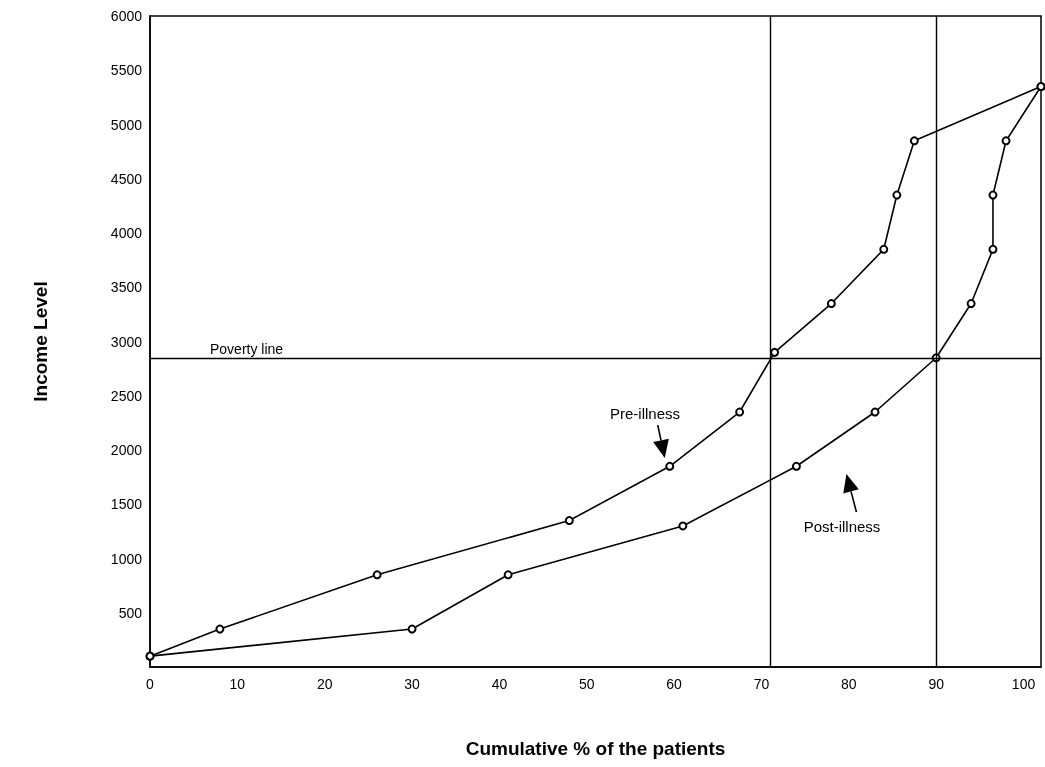  What do you see at coordinates (126, 178) in the screenshot?
I see `y-tick-label: 4500` at bounding box center [126, 178].